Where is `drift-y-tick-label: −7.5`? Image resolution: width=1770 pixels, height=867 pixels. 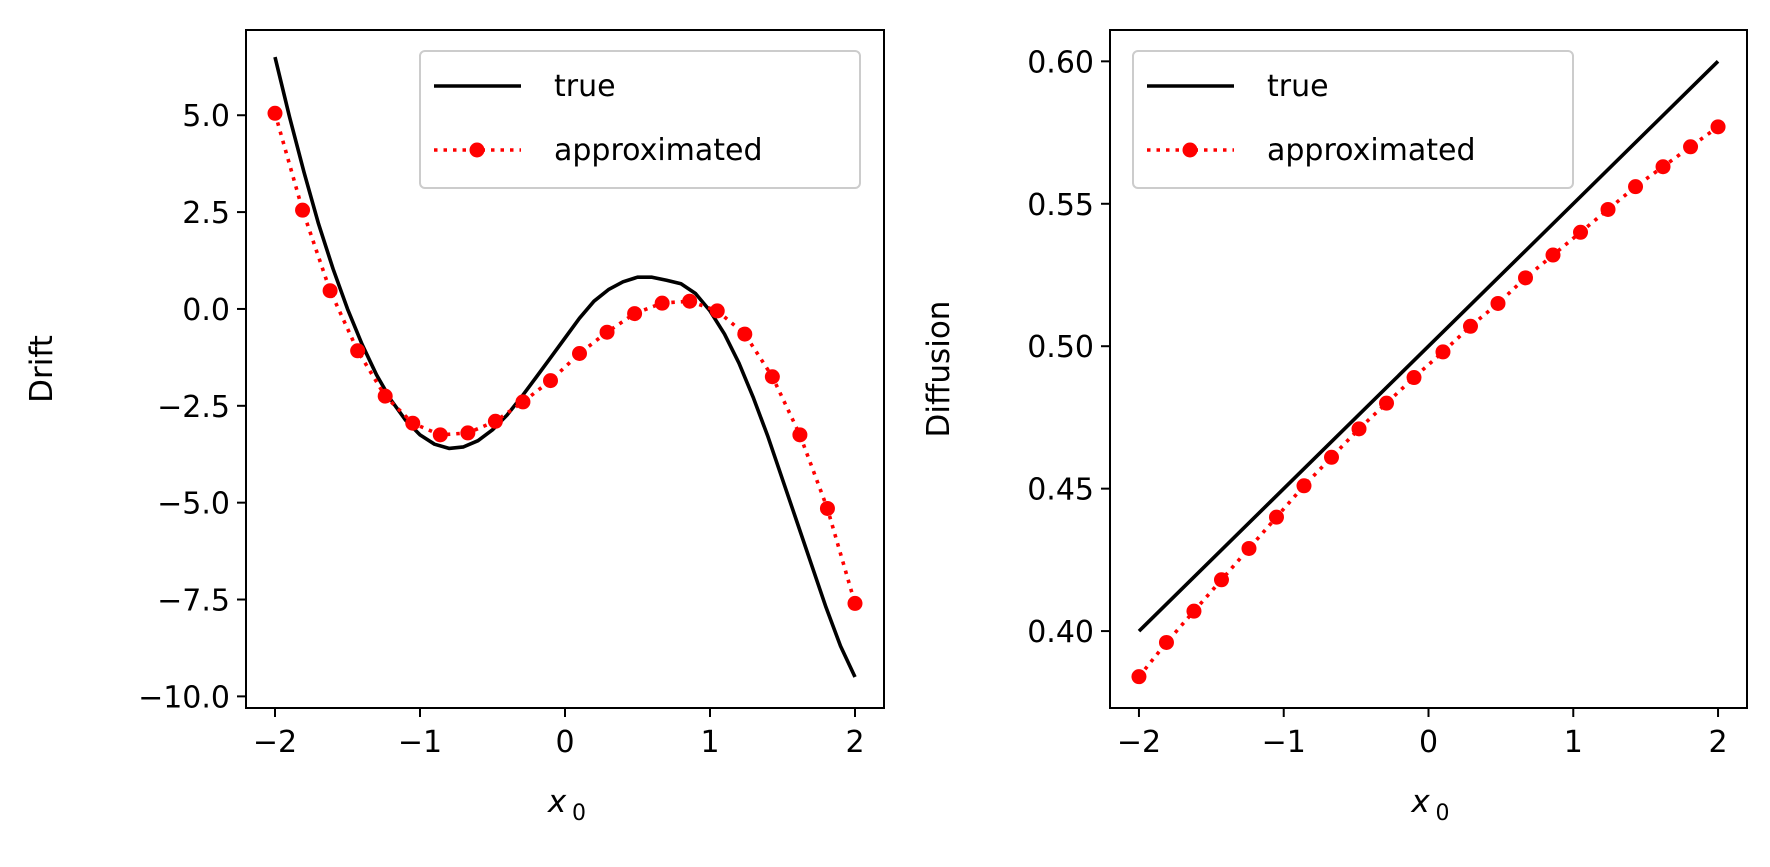
drift-y-tick-label: −7.5 is located at coordinates (193, 601).